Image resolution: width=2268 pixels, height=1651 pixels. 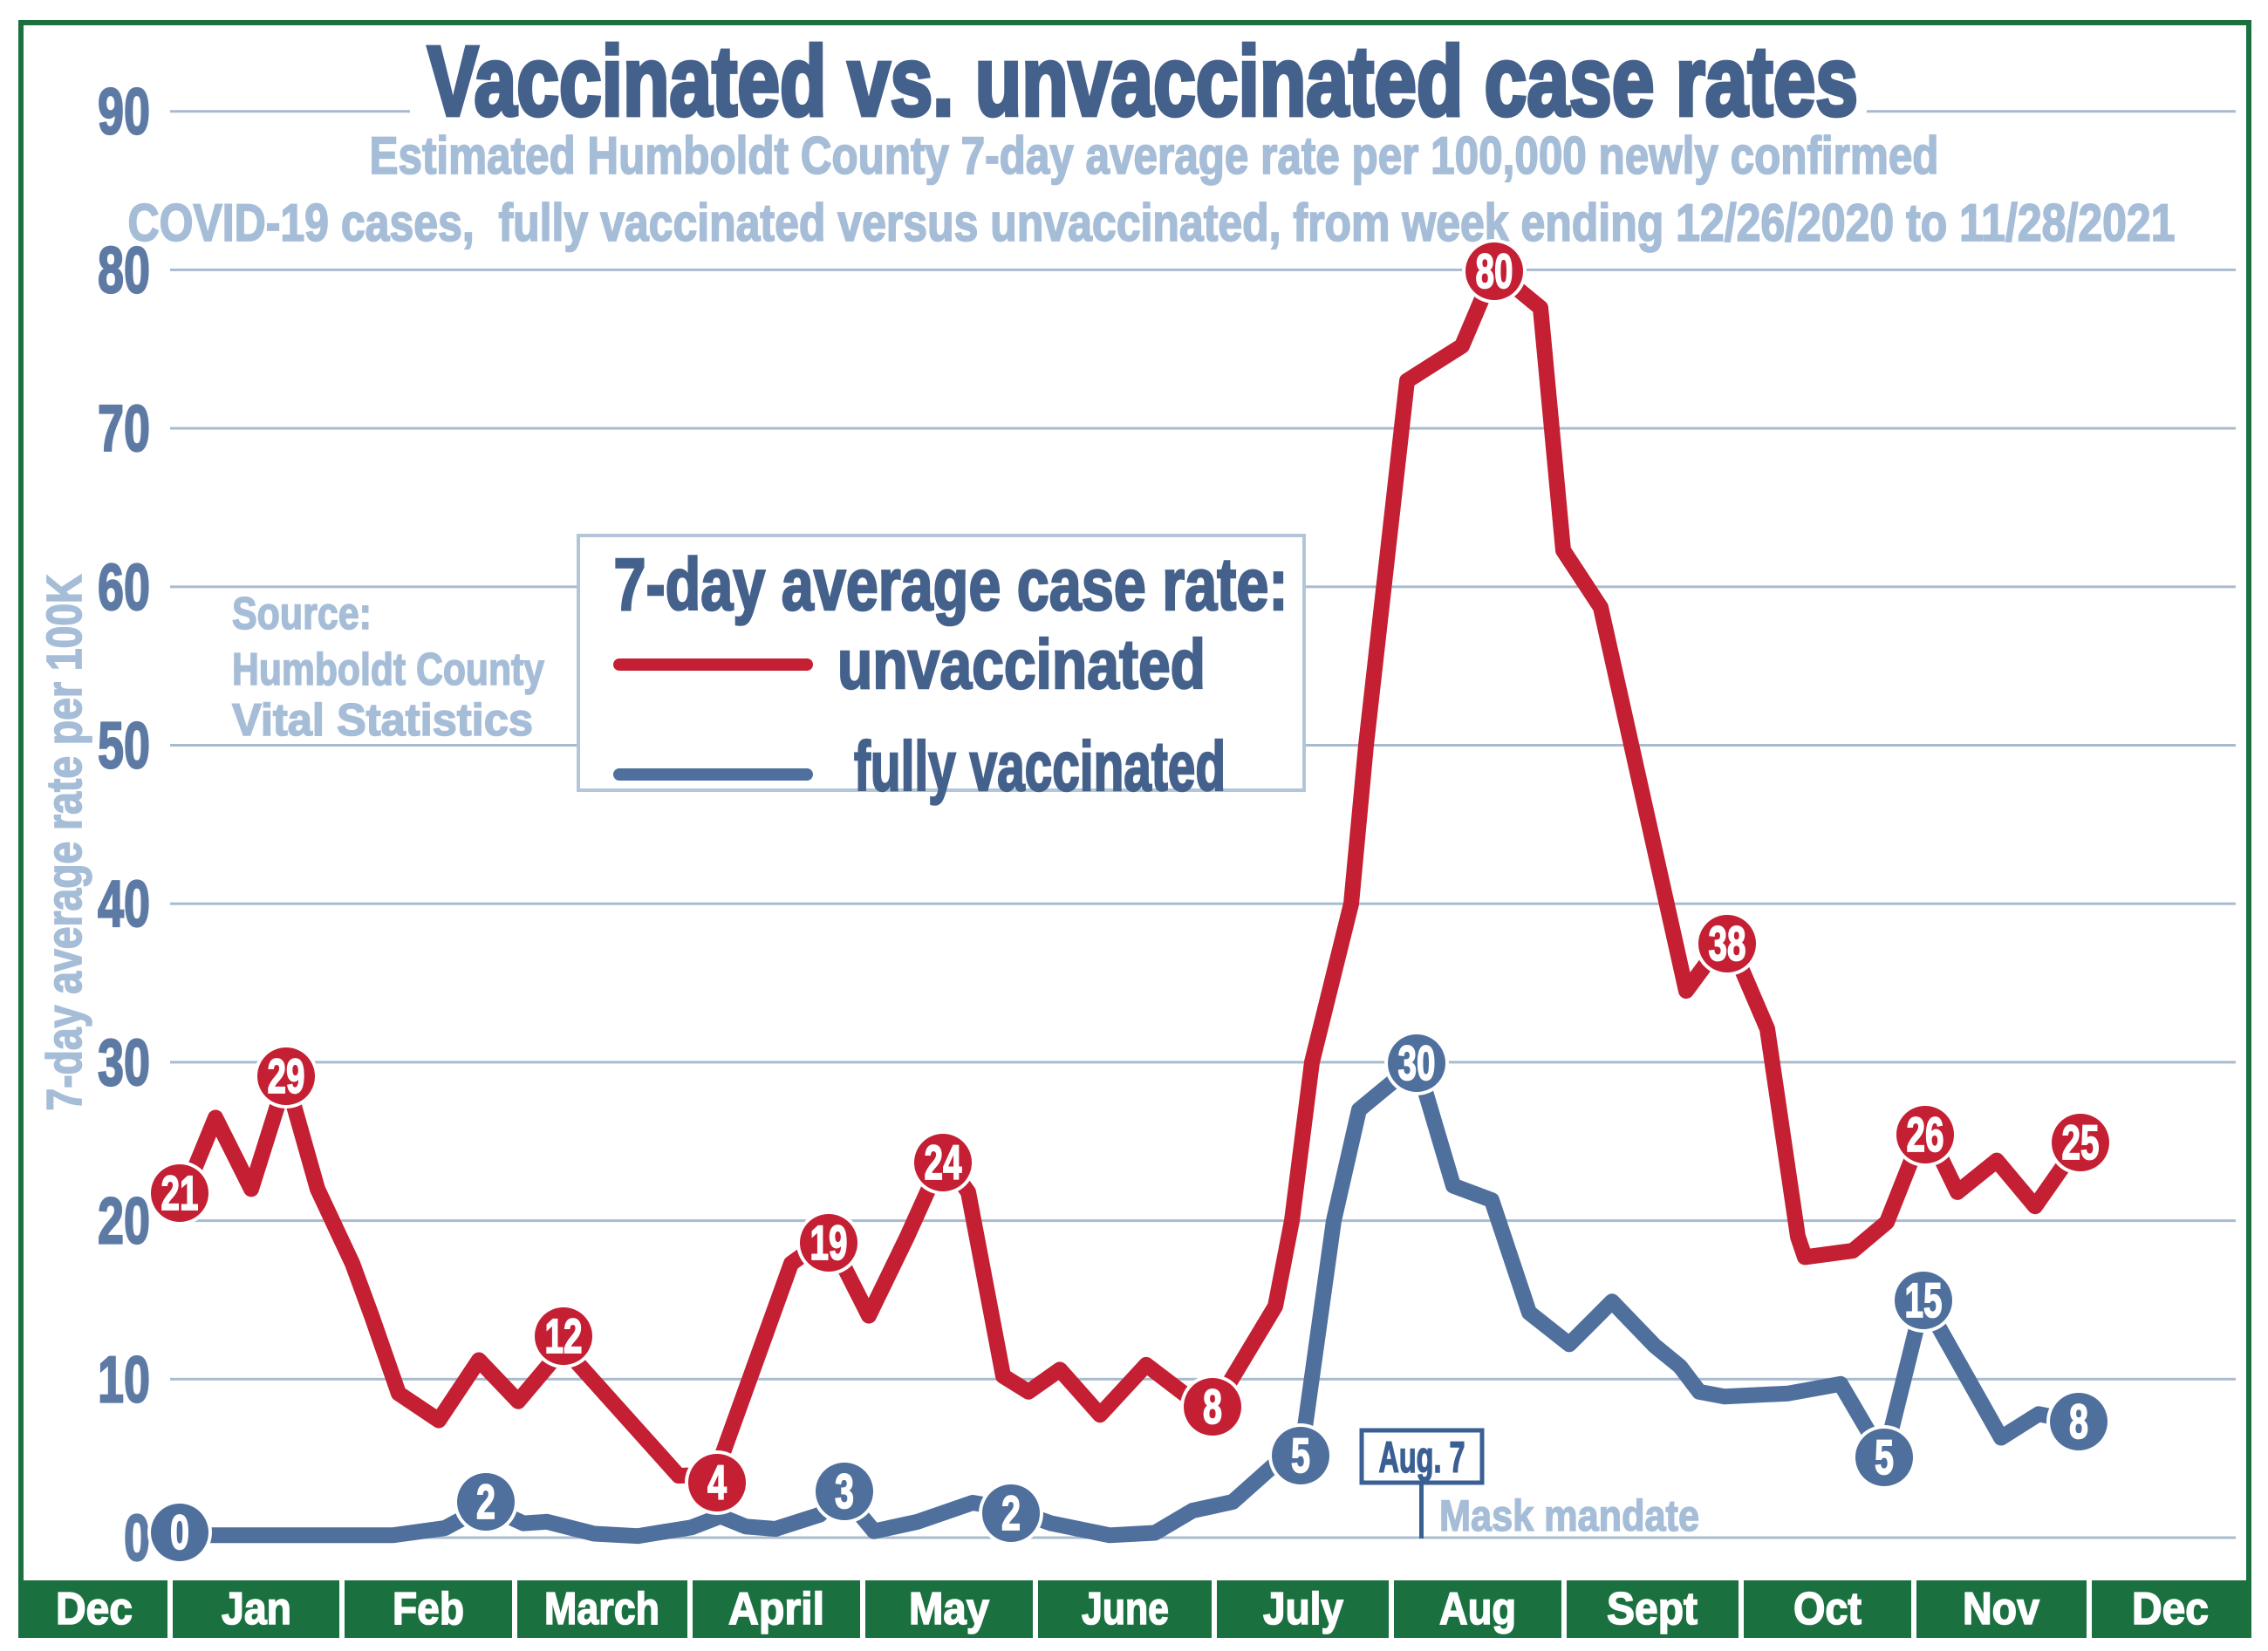 I want to click on svg-text: 7-day average case rate:, so click(x=951, y=584).